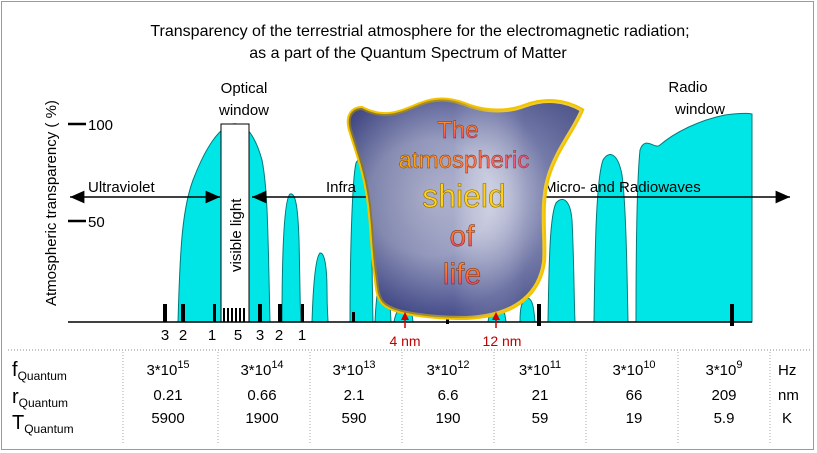 The height and width of the screenshot is (453, 817). I want to click on atmospheric-shield: The atmospheric shield of life, so click(465, 209).